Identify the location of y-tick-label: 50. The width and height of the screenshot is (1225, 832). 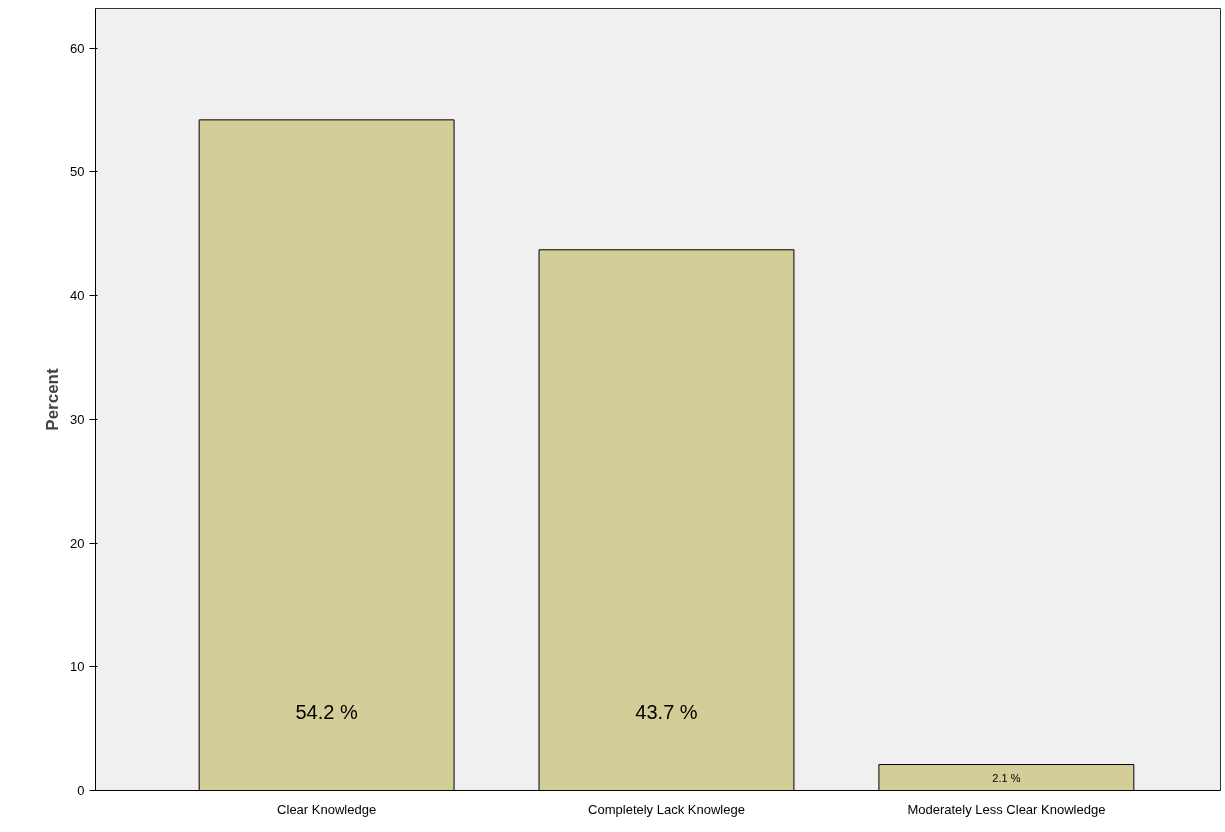
(77, 172).